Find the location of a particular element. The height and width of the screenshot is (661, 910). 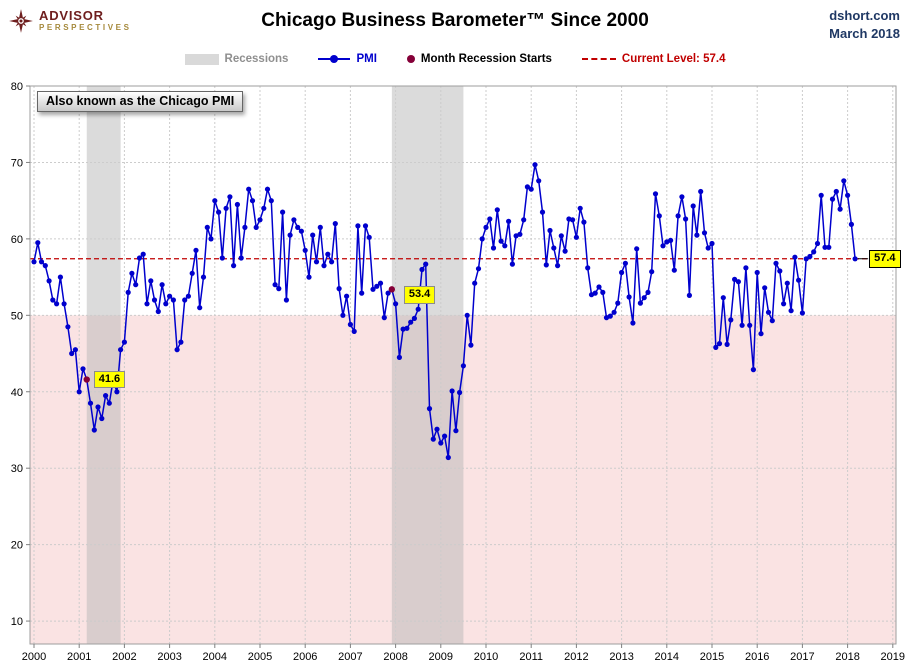

x-axis-label: 2015 is located at coordinates (712, 656).